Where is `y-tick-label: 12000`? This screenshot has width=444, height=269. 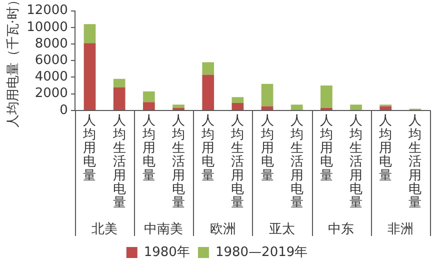 y-tick-label: 12000 is located at coordinates (47, 10).